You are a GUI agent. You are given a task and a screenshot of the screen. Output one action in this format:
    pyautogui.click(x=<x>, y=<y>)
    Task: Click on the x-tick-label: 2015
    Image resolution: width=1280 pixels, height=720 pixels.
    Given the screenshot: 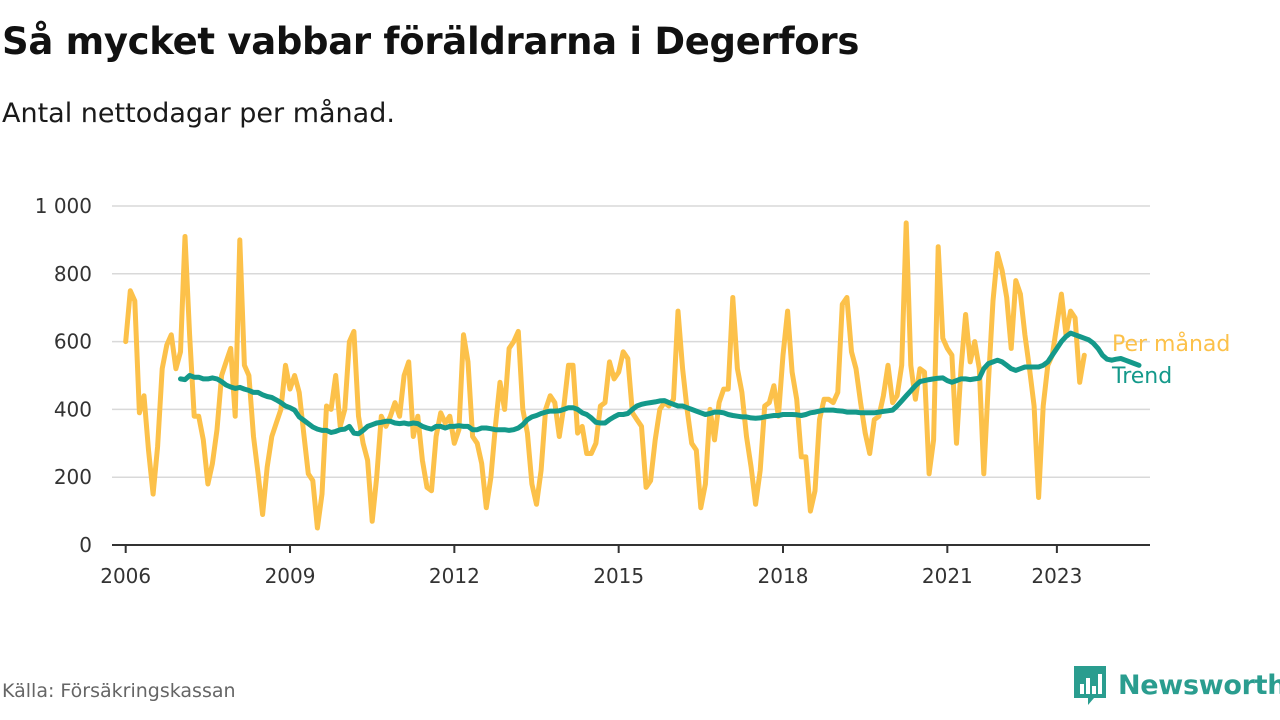 What is the action you would take?
    pyautogui.click(x=618, y=576)
    